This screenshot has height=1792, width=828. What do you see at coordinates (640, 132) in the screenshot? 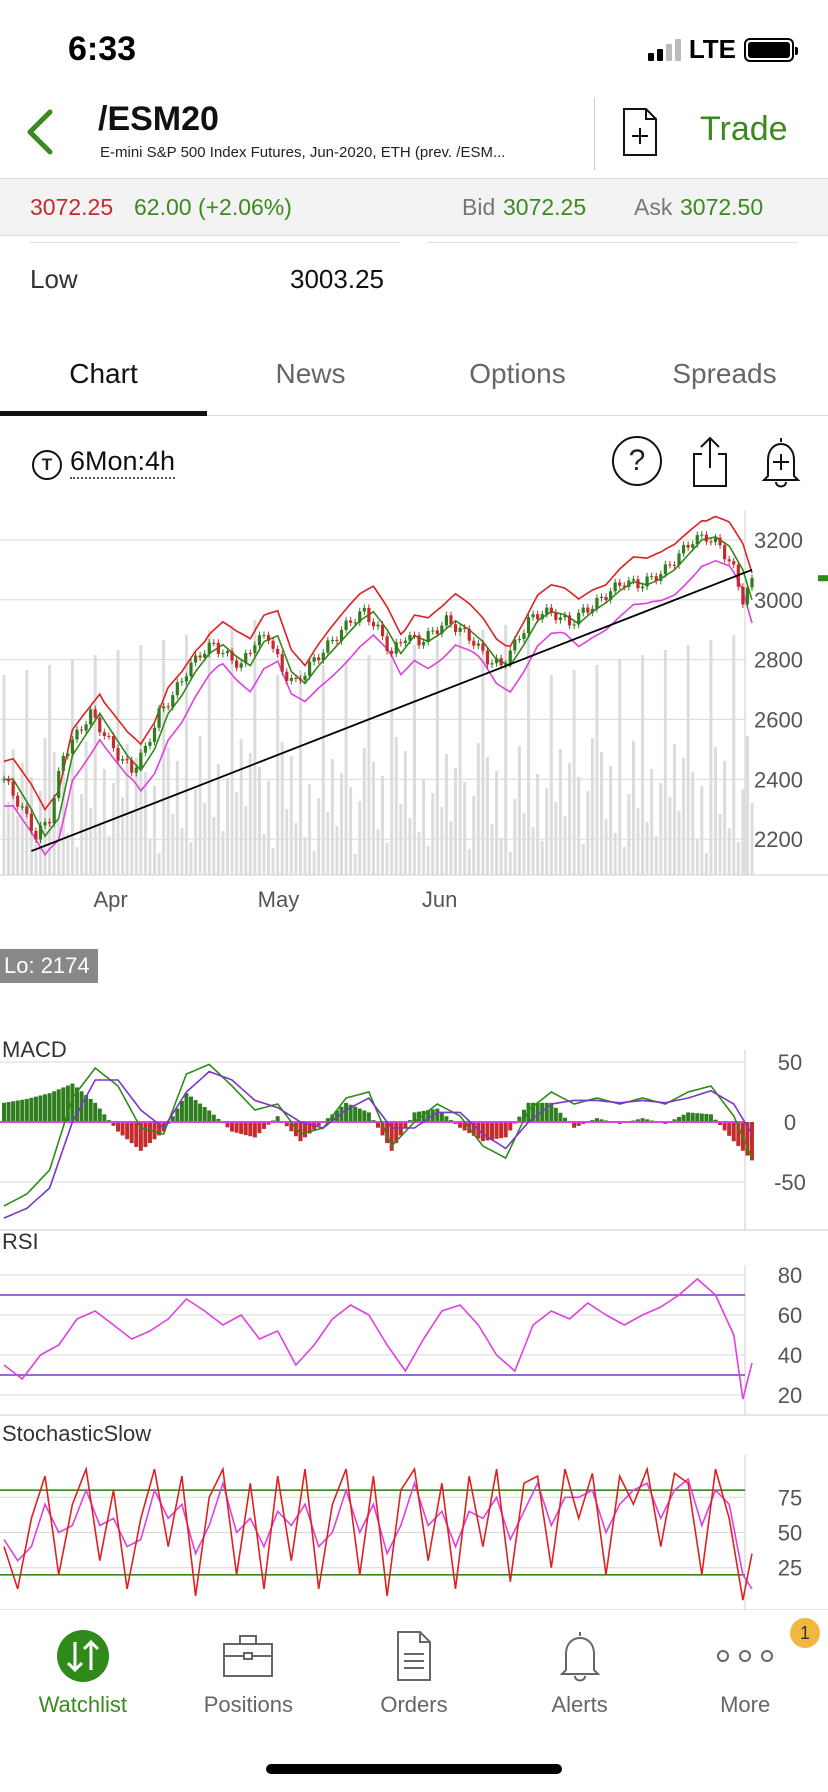
I see `new-order-doc-icon` at bounding box center [640, 132].